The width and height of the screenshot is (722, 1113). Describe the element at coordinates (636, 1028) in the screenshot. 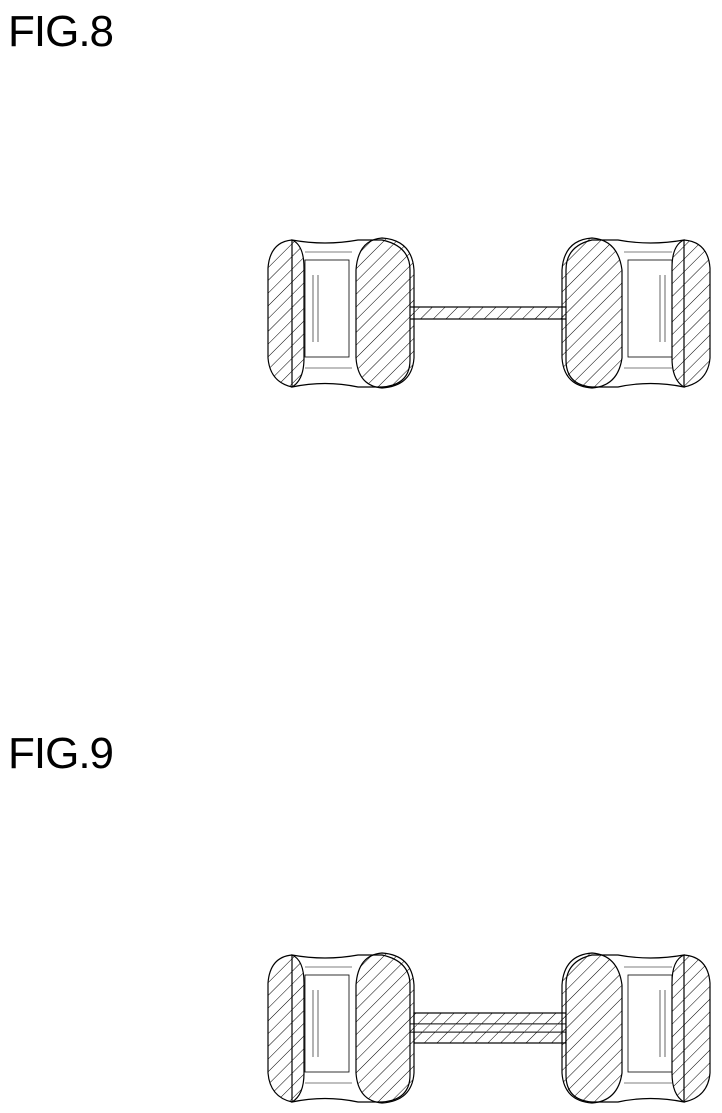

I see `fig9-right-roller` at that location.